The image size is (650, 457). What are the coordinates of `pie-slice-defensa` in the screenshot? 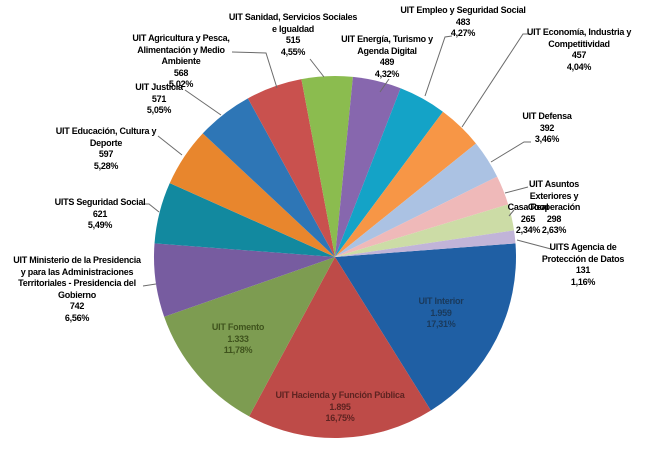 It's located at (416, 200).